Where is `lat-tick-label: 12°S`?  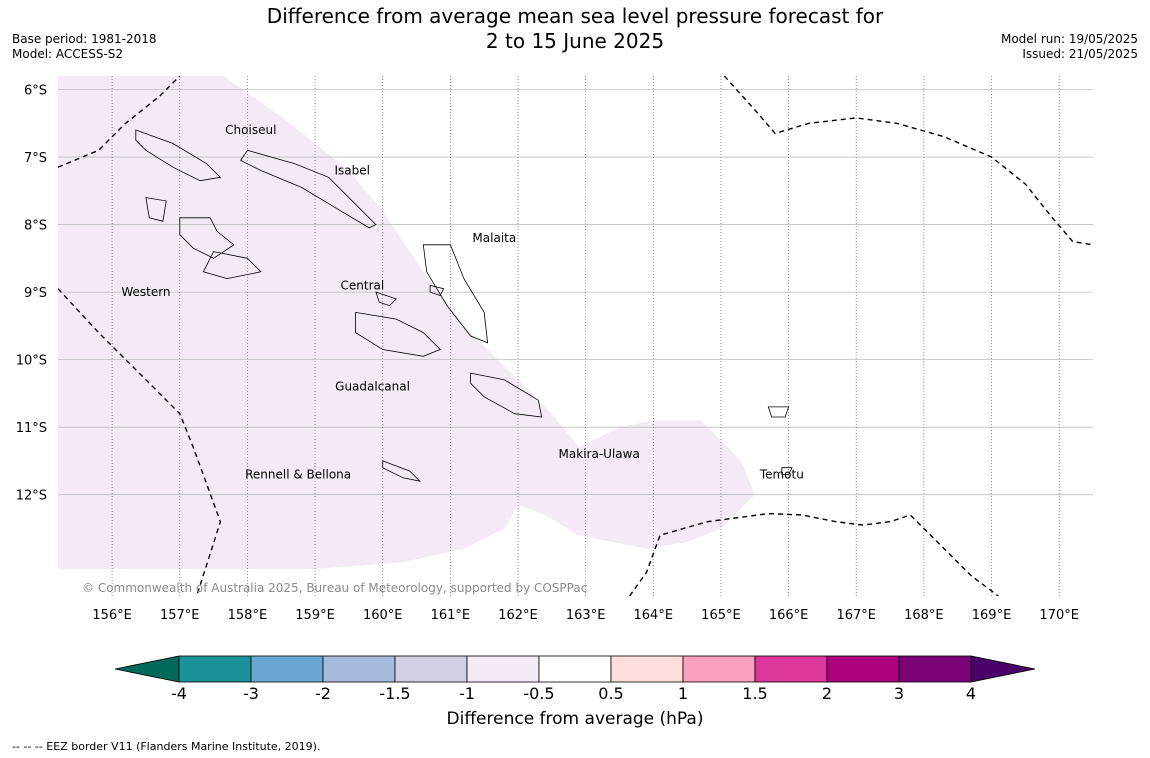
lat-tick-label: 12°S is located at coordinates (31, 496).